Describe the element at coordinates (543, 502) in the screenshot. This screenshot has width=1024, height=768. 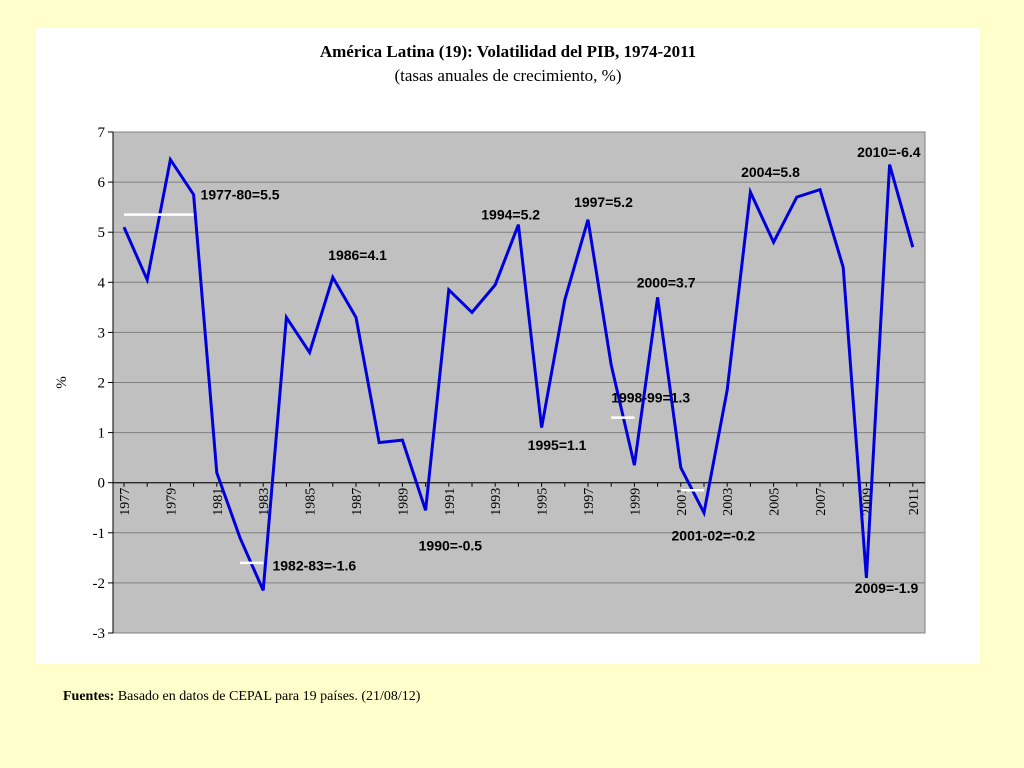
I see `x-tick-label: 1995` at that location.